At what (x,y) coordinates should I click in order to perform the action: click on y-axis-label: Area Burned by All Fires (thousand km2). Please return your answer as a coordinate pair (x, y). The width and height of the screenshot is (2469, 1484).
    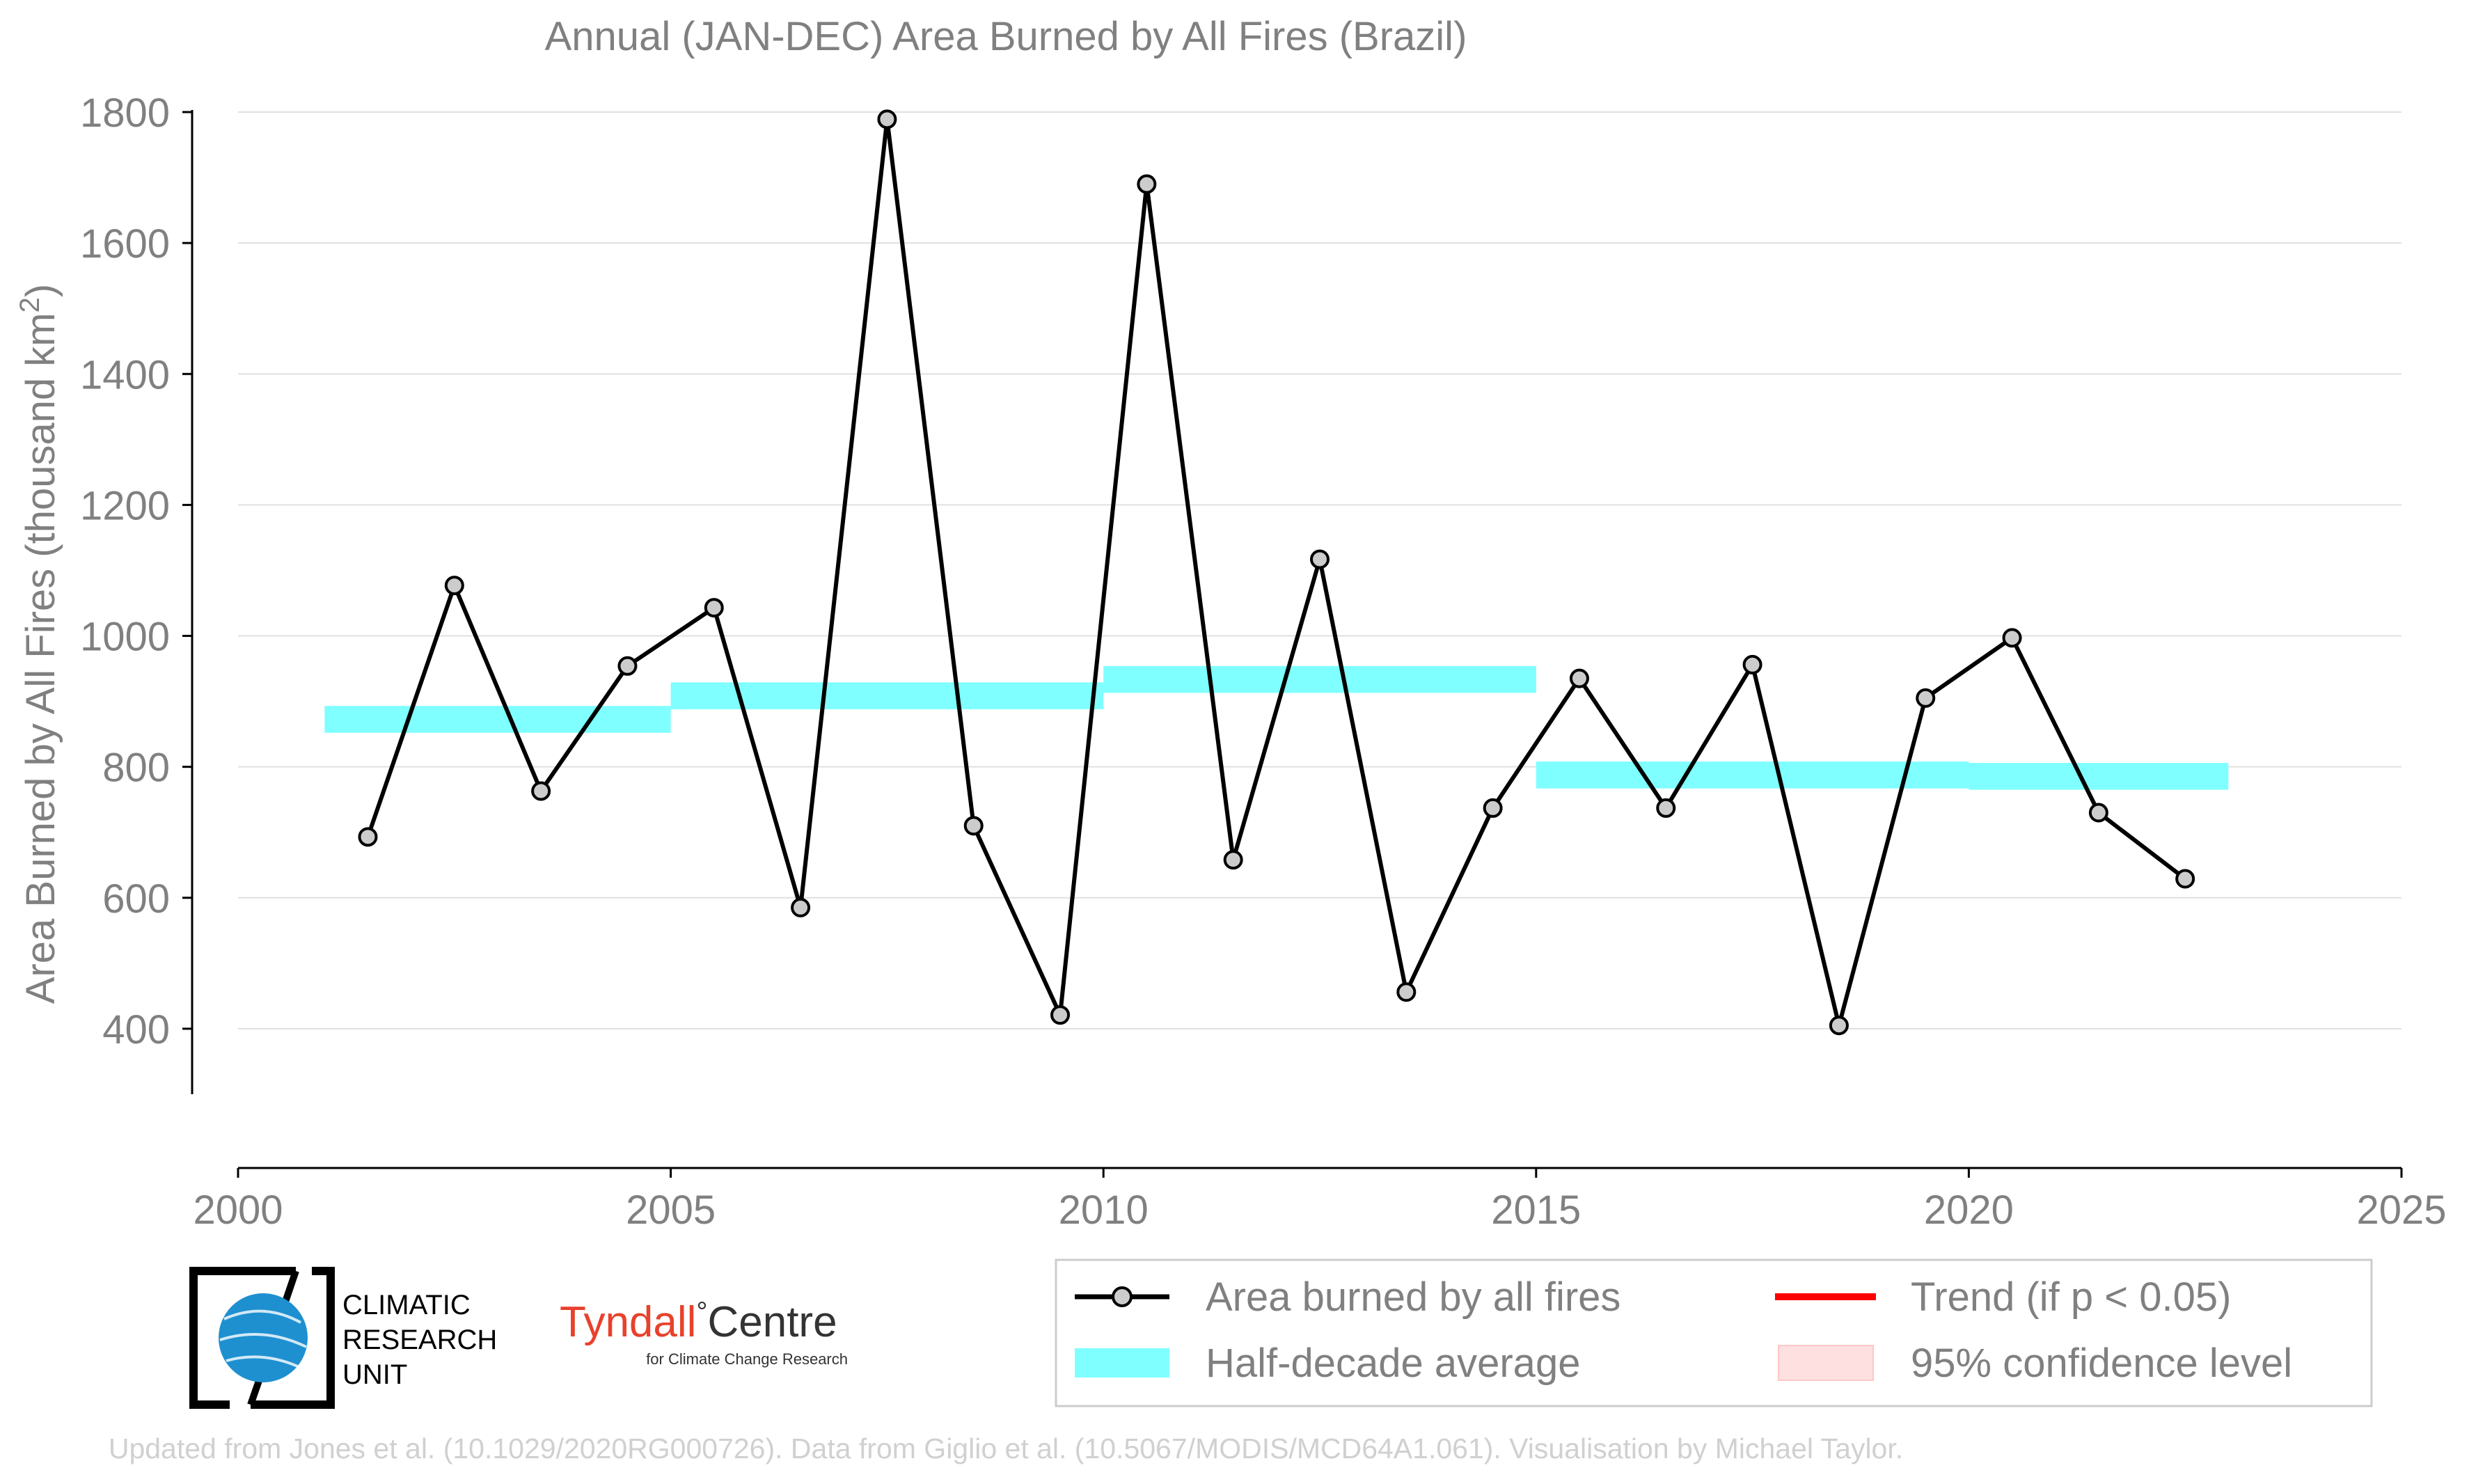
    Looking at the image, I should click on (39, 644).